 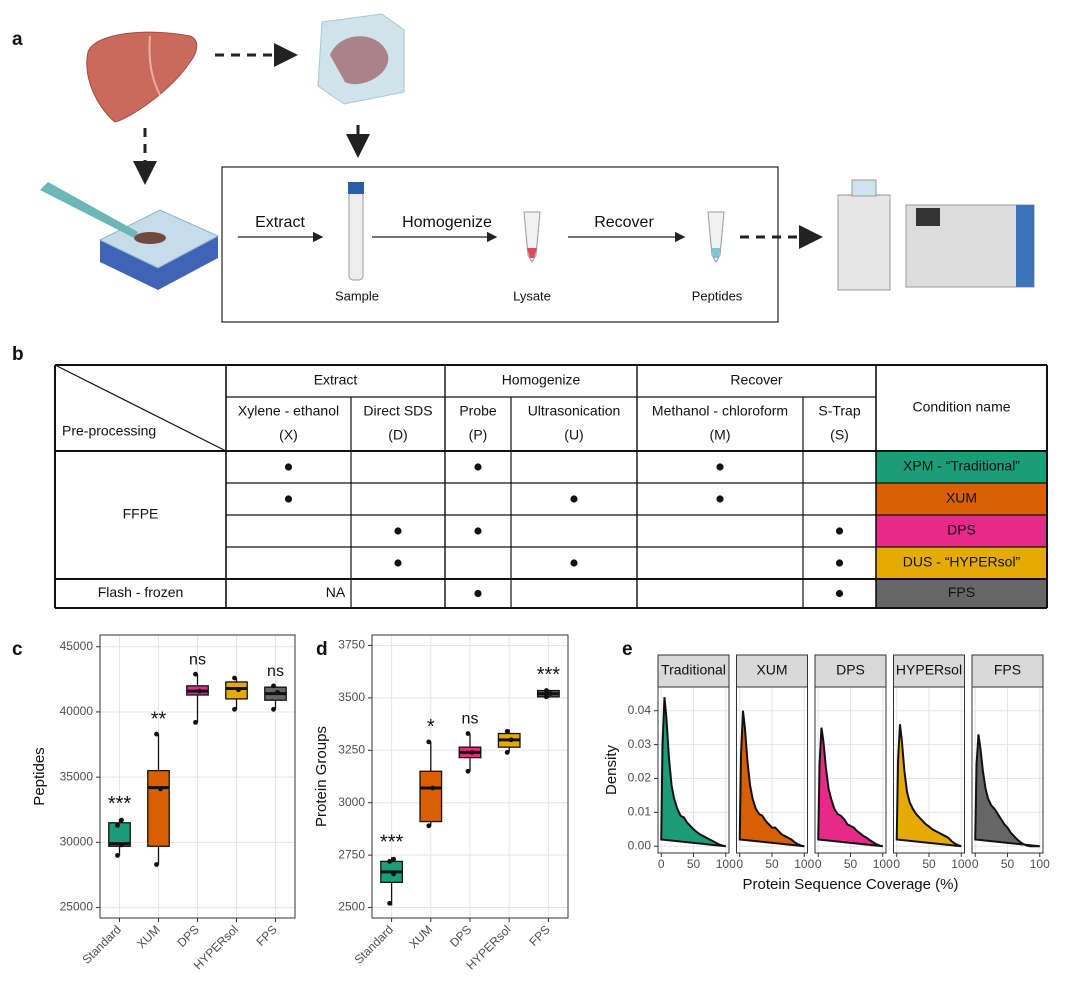 I want to click on y-axis-label: Peptides, so click(x=39, y=776).